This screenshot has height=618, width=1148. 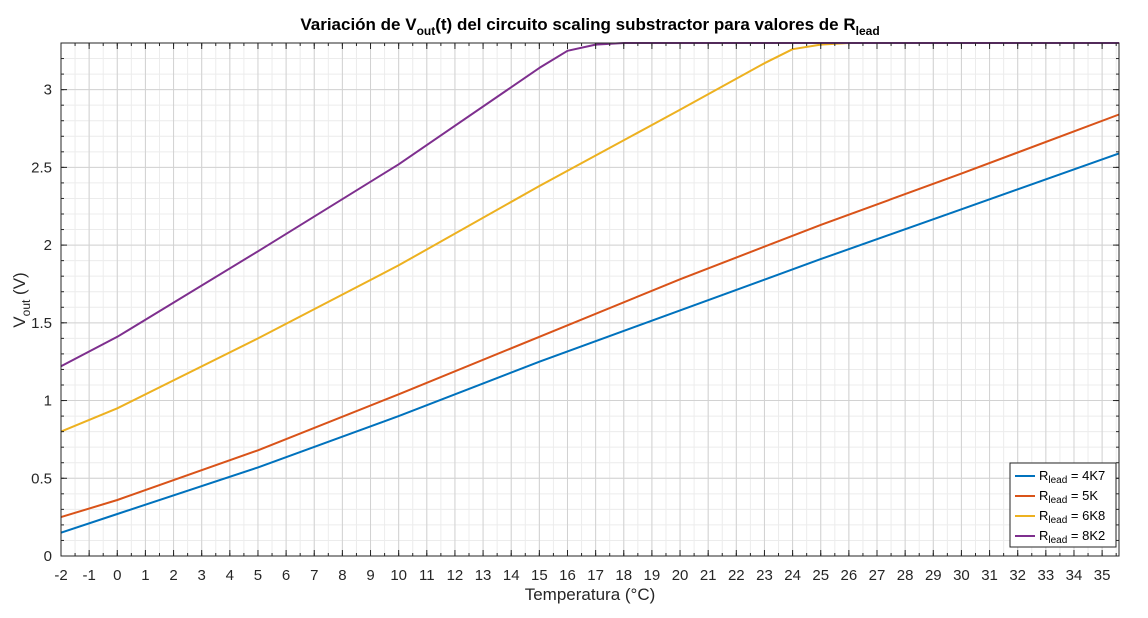 What do you see at coordinates (511, 575) in the screenshot?
I see `x-tick-label: 14` at bounding box center [511, 575].